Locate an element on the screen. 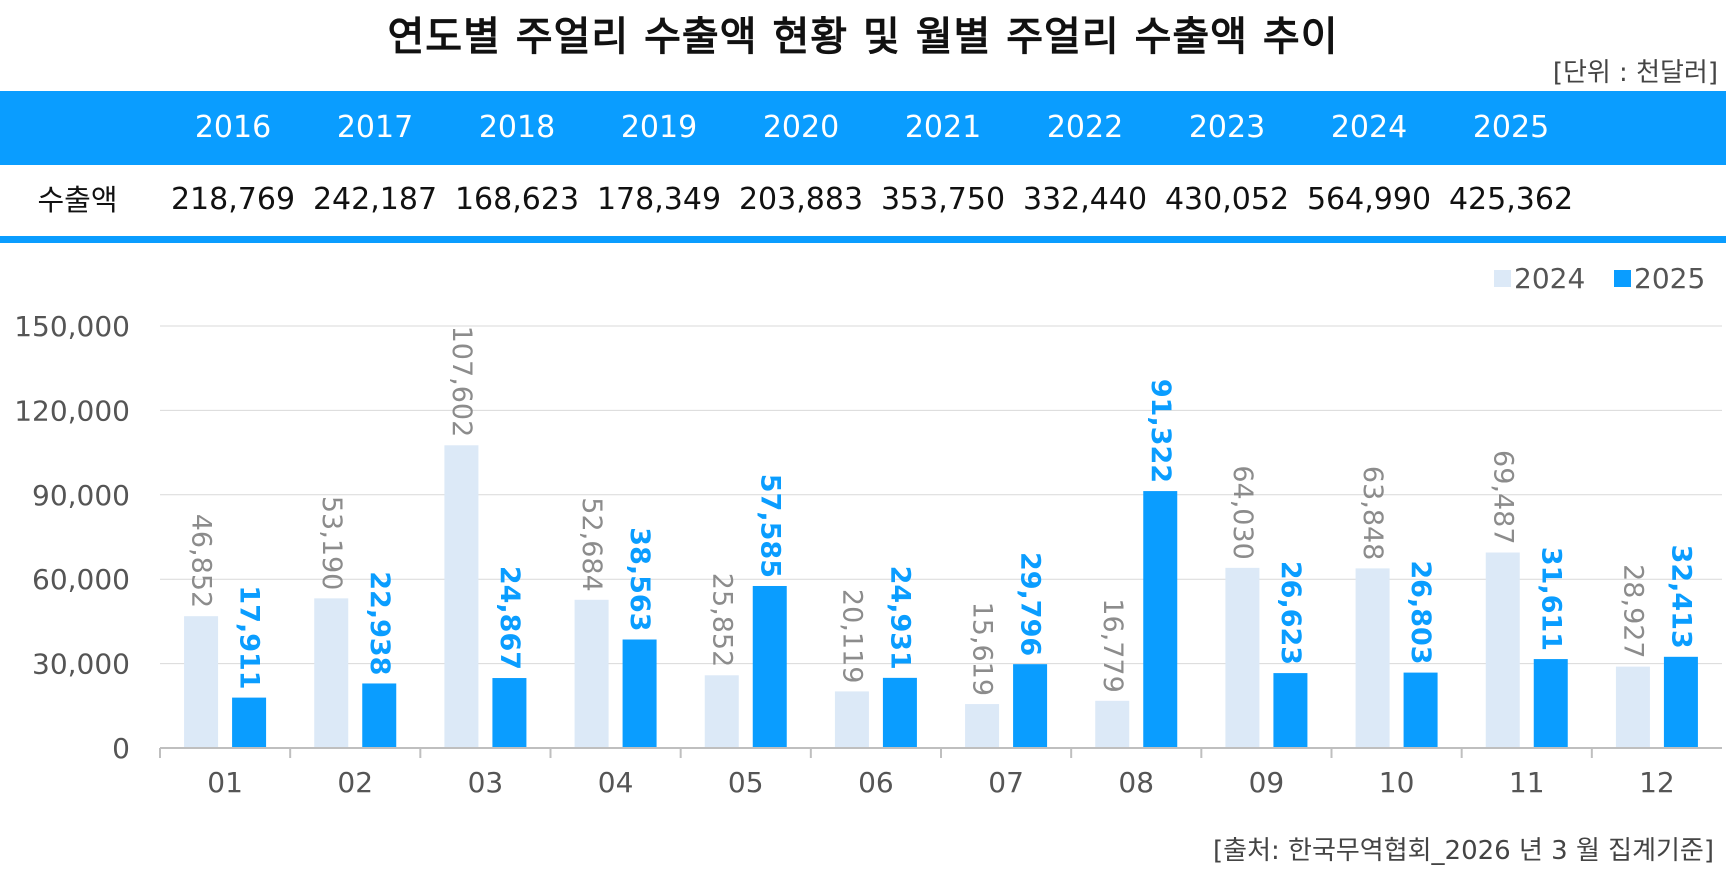 Image resolution: width=1726 pixels, height=872 pixels. data-label-2024: 46,852 is located at coordinates (201, 561).